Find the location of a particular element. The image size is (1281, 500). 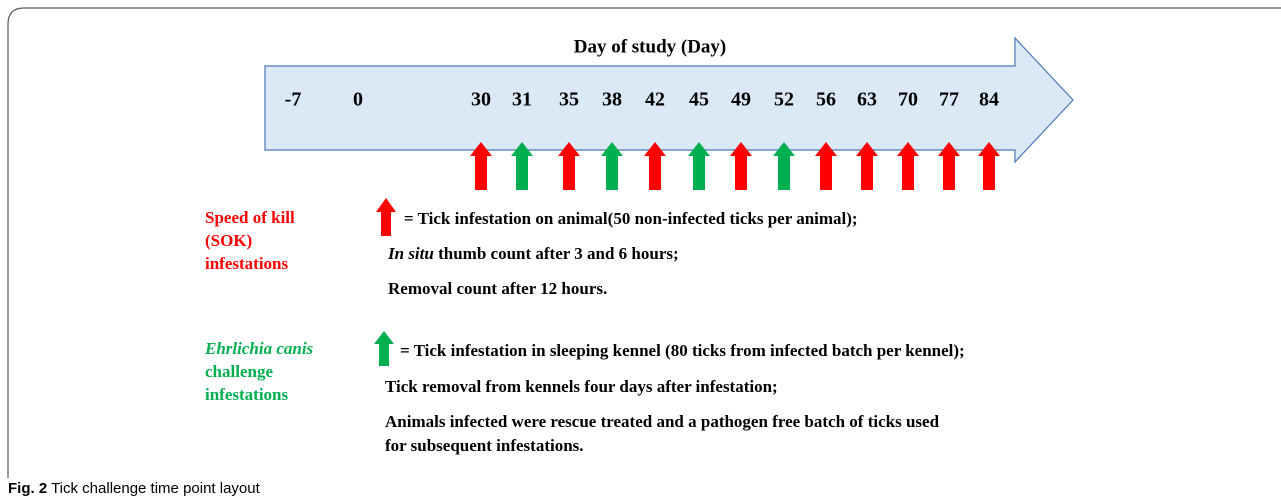

green-arrow-icon is located at coordinates (384, 348).